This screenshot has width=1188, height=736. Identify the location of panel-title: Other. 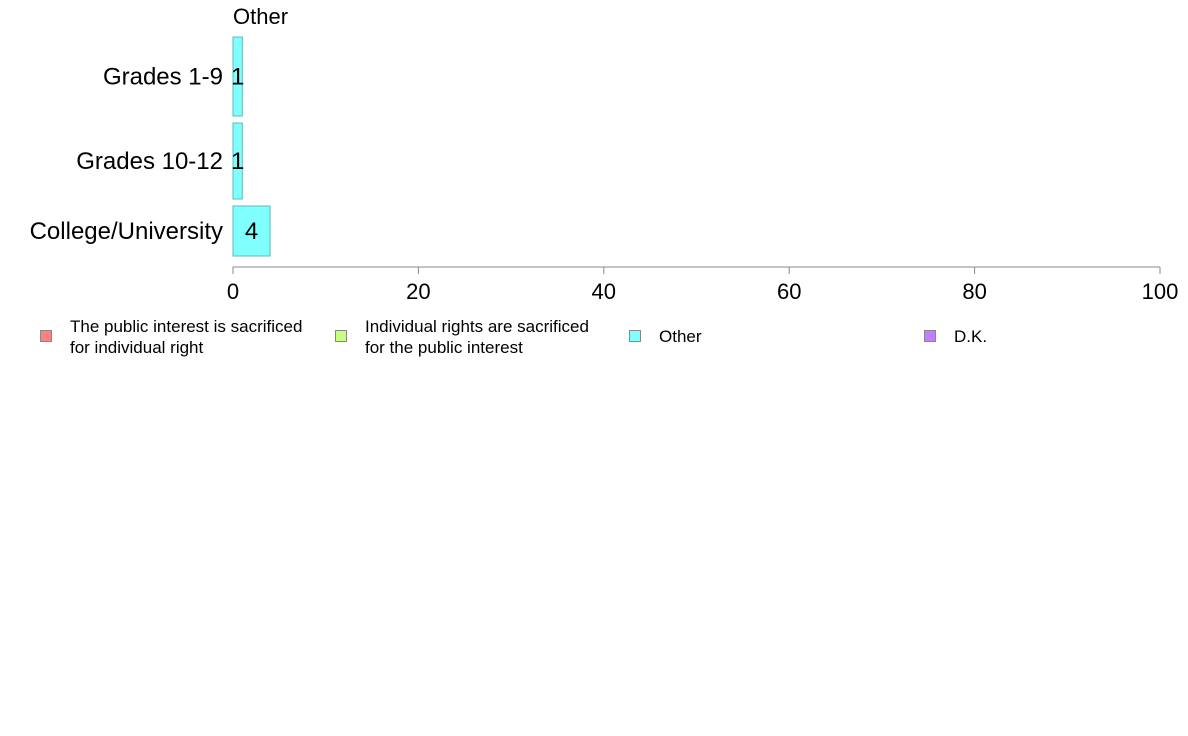
(260, 16).